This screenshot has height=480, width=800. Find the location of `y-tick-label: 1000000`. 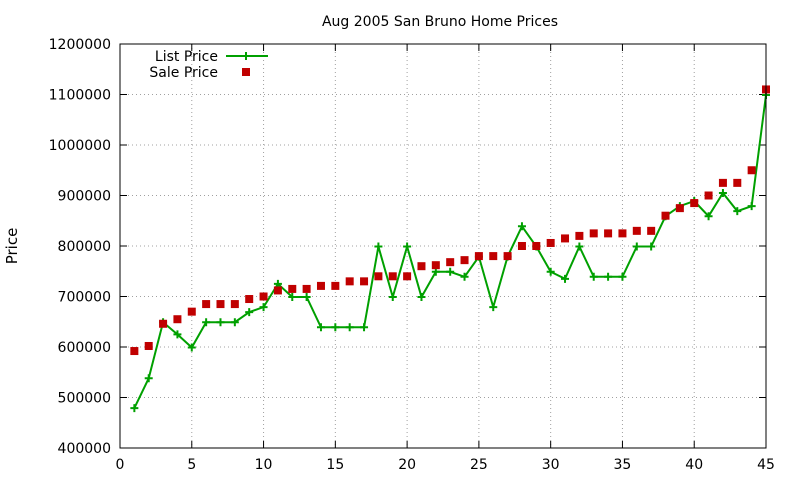

y-tick-label: 1000000 is located at coordinates (80, 146).